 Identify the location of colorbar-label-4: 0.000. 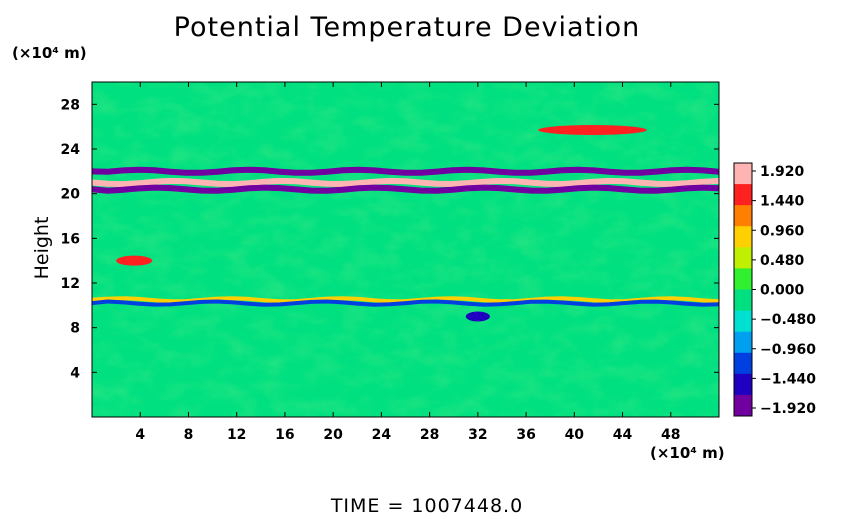
(782, 291).